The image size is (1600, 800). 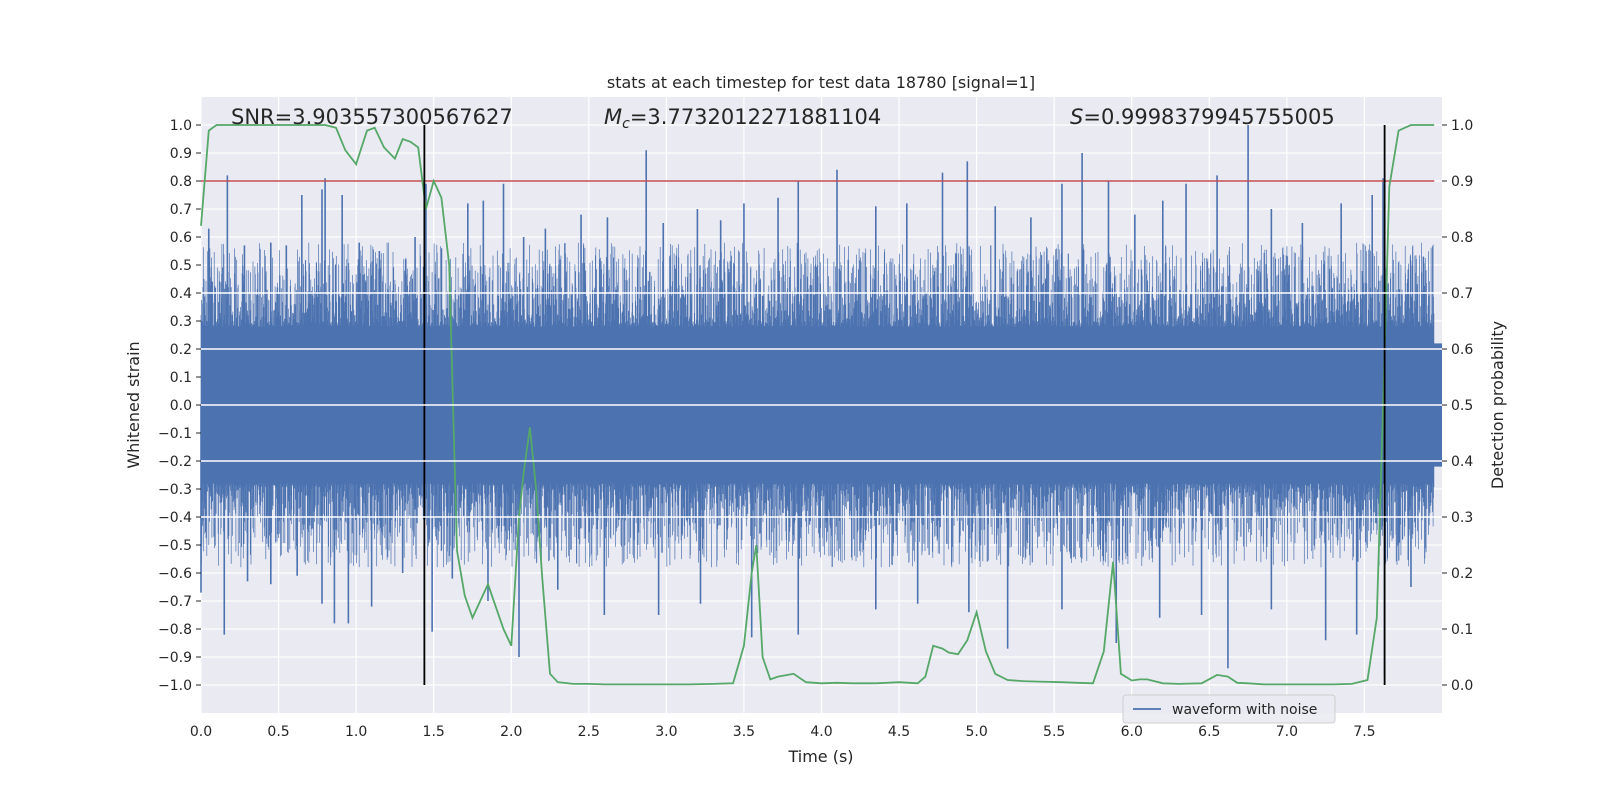 What do you see at coordinates (434, 732) in the screenshot?
I see `x-tick-label: 1.5` at bounding box center [434, 732].